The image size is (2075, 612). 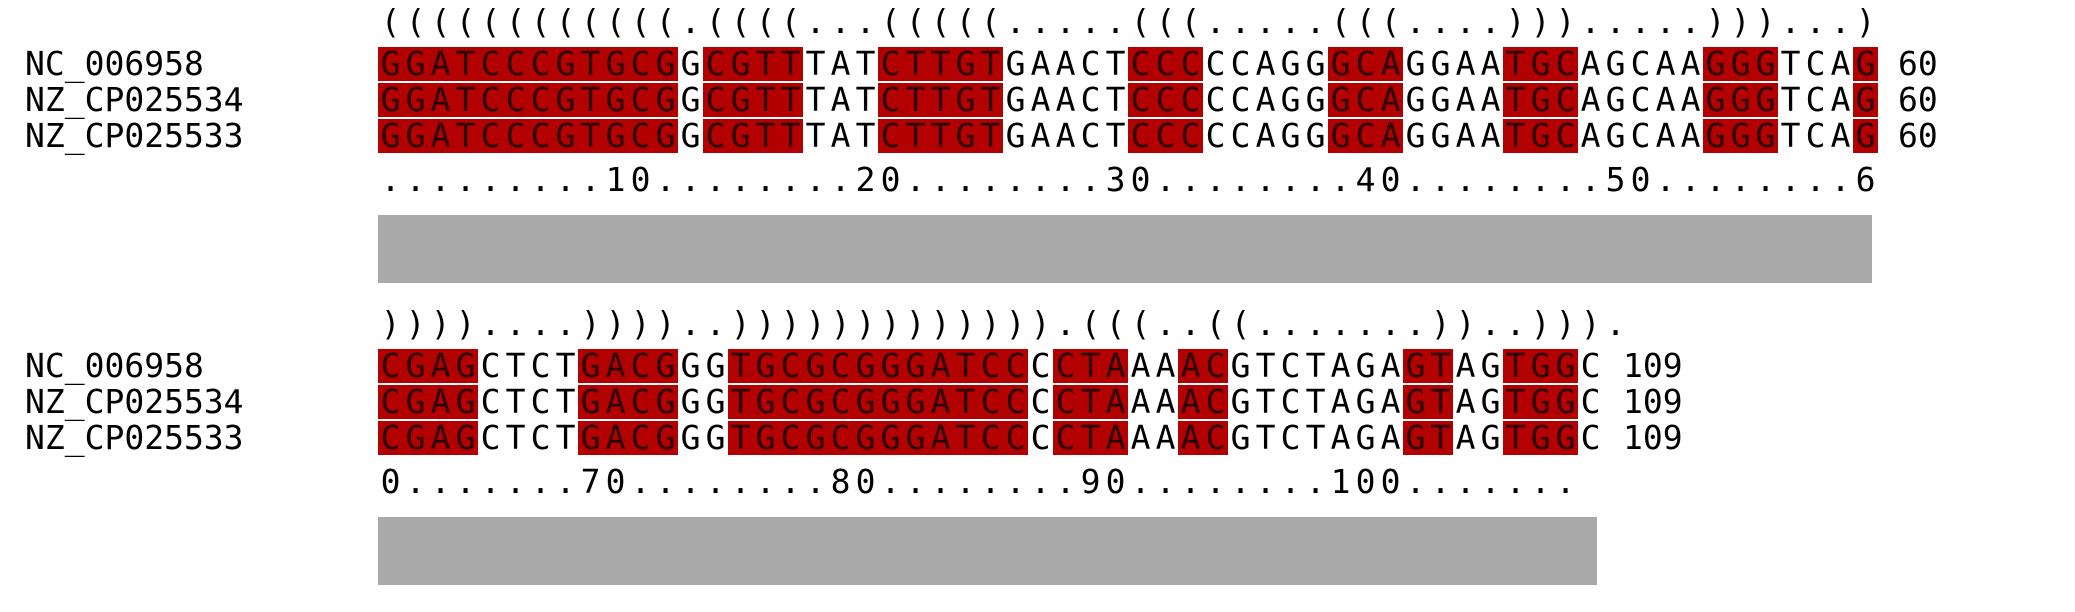 What do you see at coordinates (1125, 249) in the screenshot?
I see `conservation-bar` at bounding box center [1125, 249].